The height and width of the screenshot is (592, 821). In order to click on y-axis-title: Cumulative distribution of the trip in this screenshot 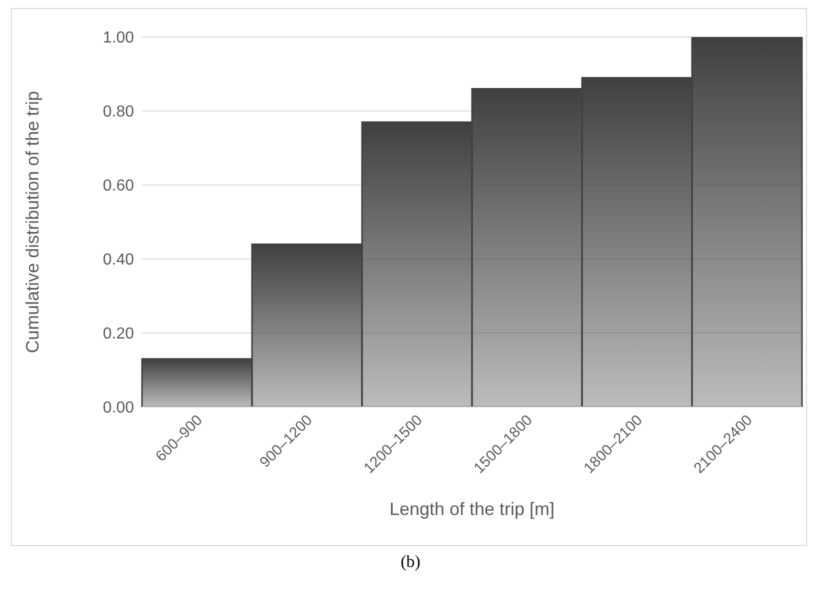, I will do `click(32, 222)`.